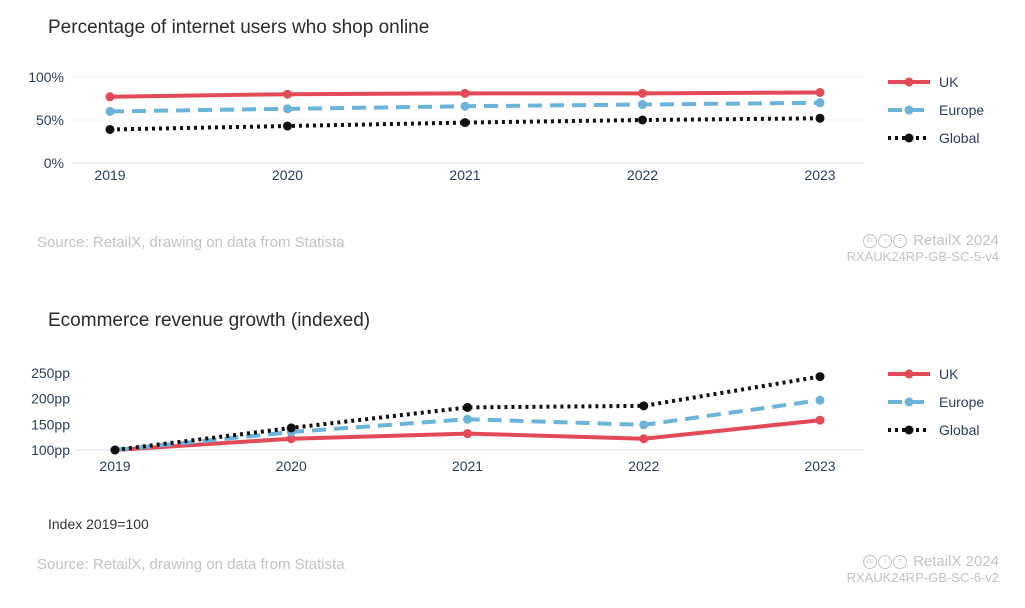 The height and width of the screenshot is (608, 1025). I want to click on series-line-global, so click(467, 413).